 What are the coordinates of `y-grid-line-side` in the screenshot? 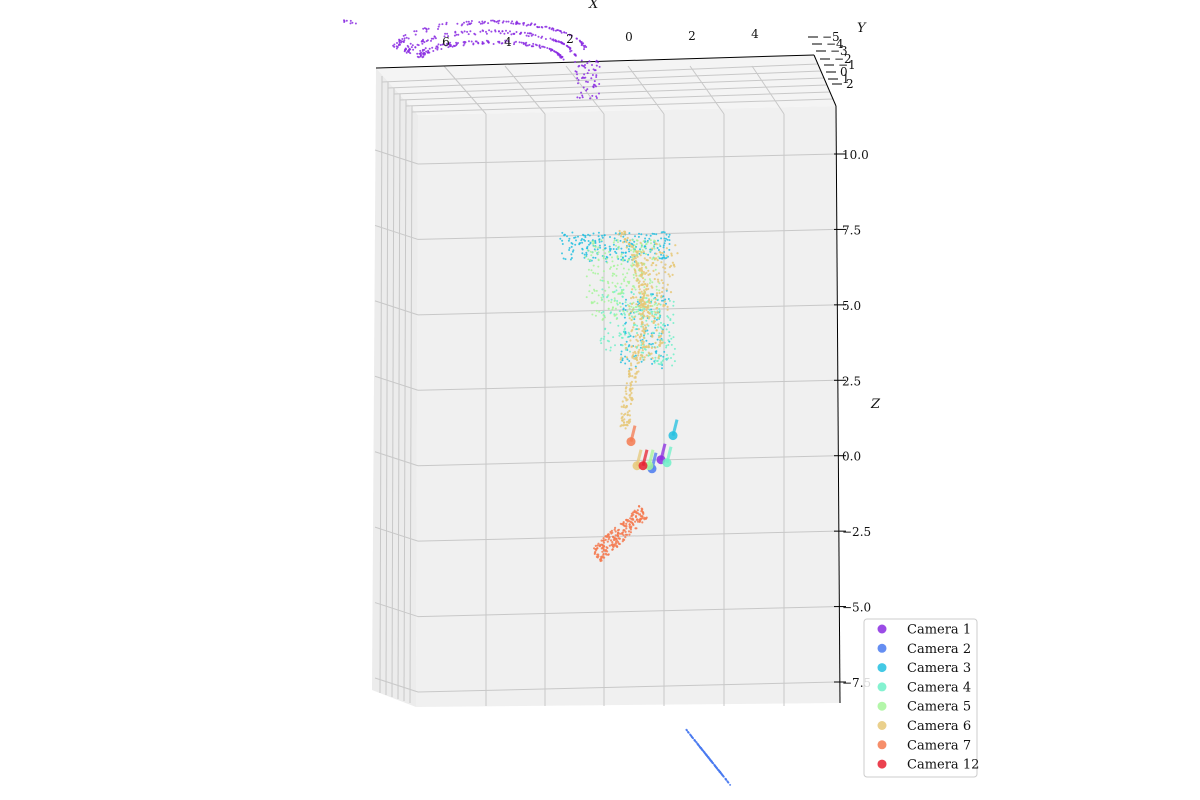 It's located at (399, 396).